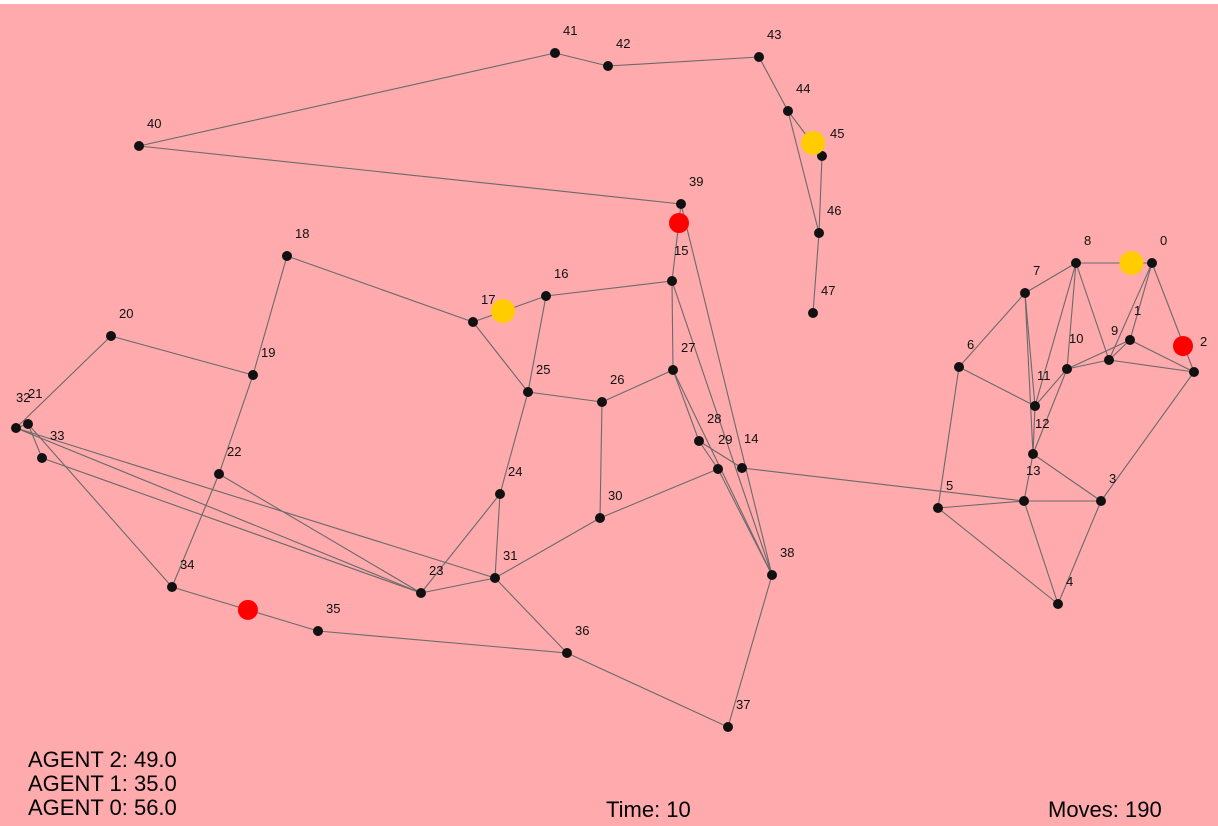  What do you see at coordinates (1203, 341) in the screenshot?
I see `node-label-2: 2` at bounding box center [1203, 341].